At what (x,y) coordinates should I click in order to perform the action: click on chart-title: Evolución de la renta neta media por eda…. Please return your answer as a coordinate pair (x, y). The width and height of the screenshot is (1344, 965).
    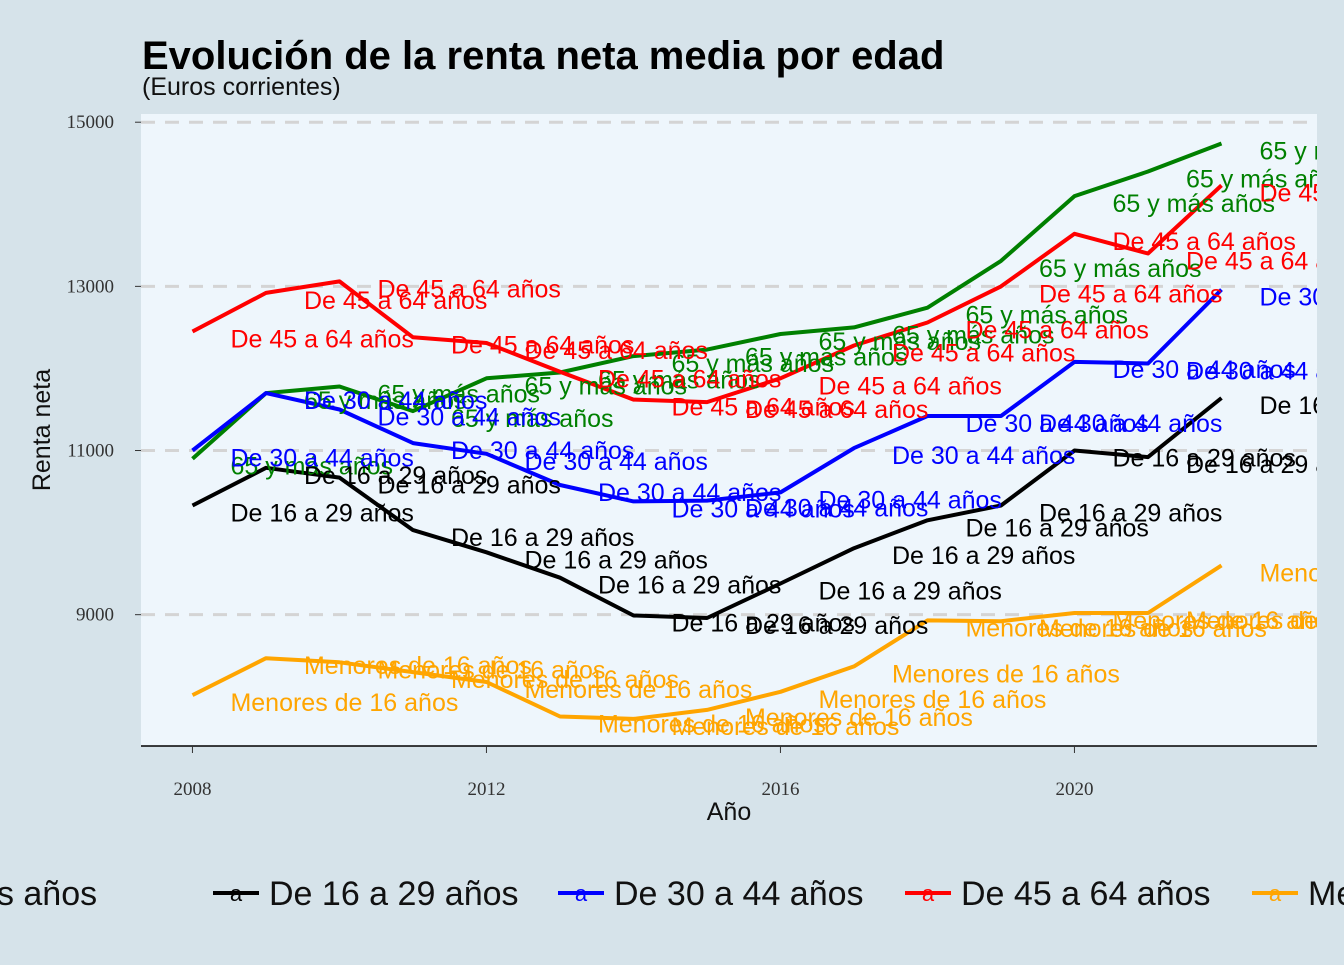
    Looking at the image, I should click on (543, 56).